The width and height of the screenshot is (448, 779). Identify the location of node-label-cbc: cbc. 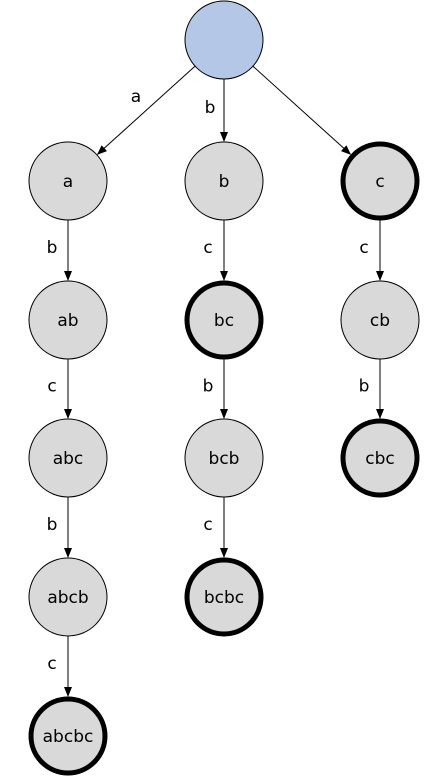
(379, 459).